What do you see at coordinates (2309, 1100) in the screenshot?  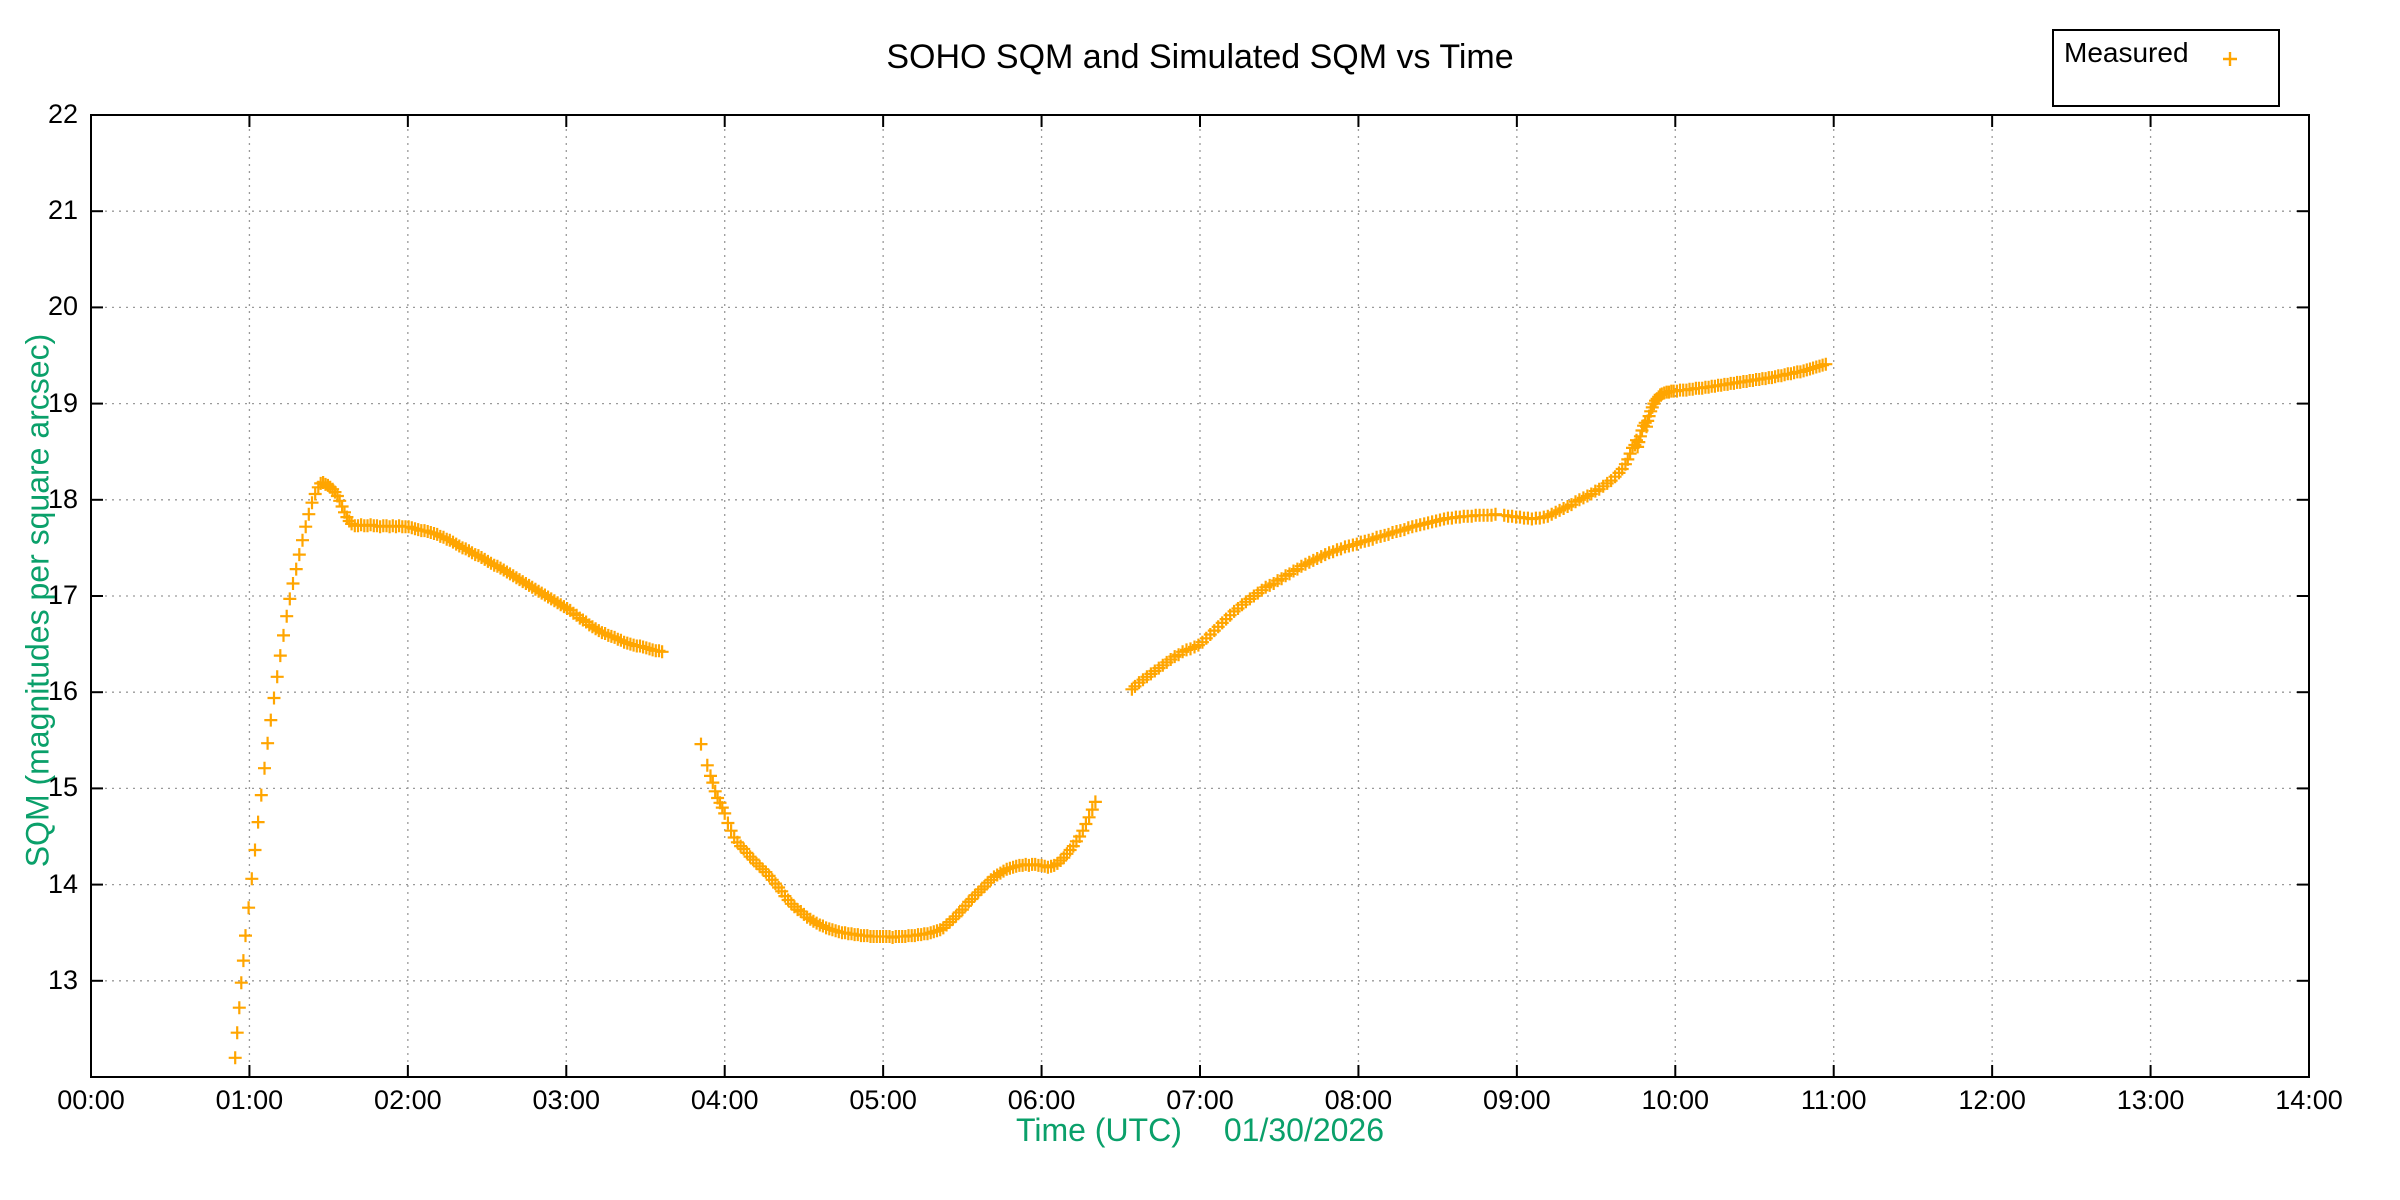 I see `x-tick-label: 14:00` at bounding box center [2309, 1100].